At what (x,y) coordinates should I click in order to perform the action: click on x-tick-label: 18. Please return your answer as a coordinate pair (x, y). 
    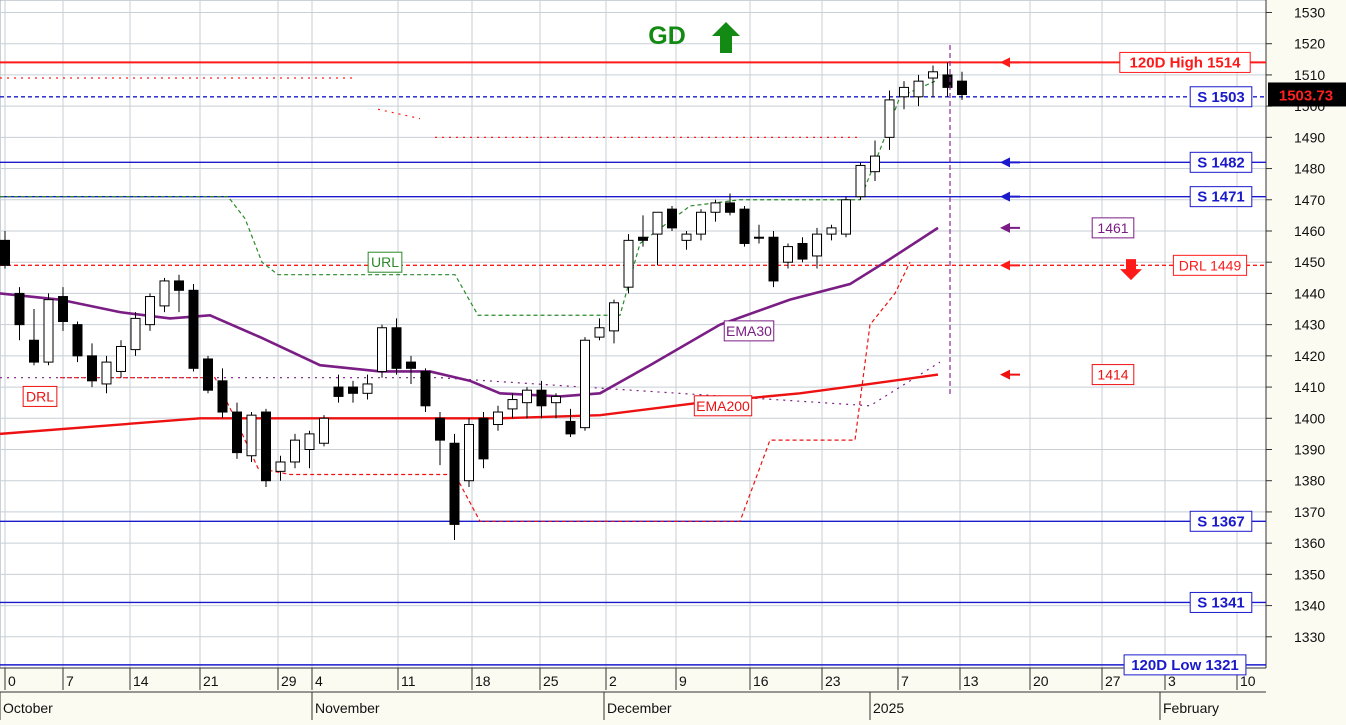
    Looking at the image, I should click on (483, 681).